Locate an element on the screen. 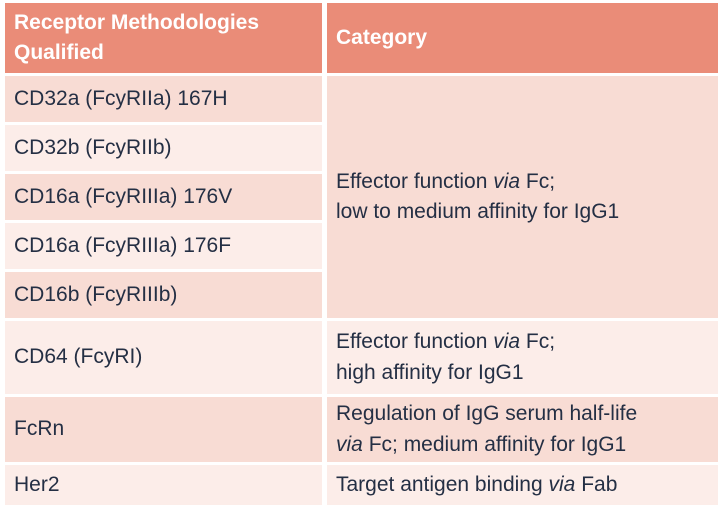 The height and width of the screenshot is (517, 718). table-row: Her2 Target antigen binding via Fab is located at coordinates (361, 485).